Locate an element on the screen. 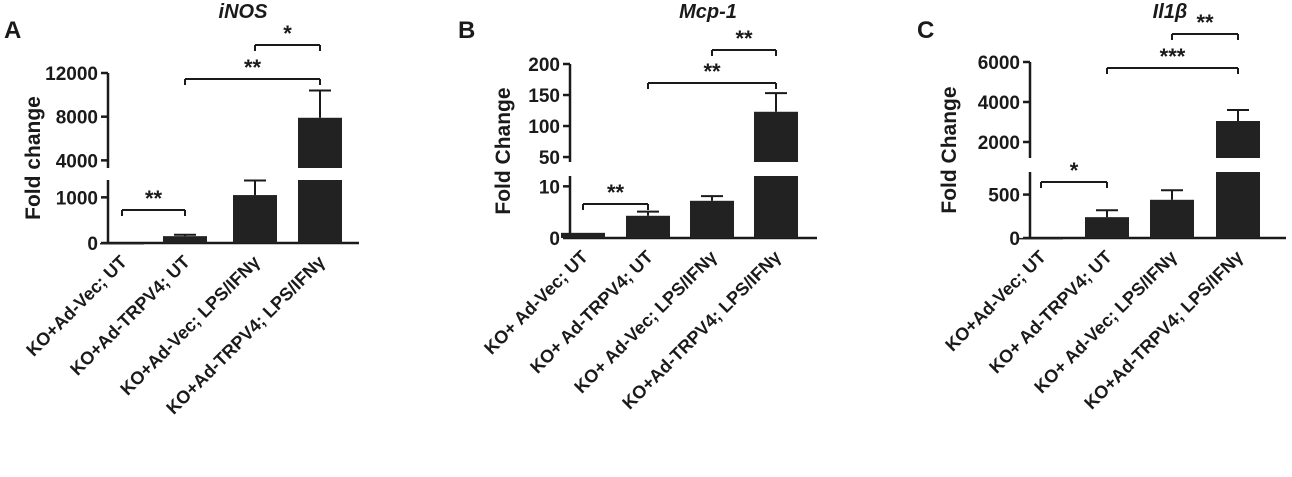 Image resolution: width=1292 pixels, height=477 pixels. y-tick-label: 2000 is located at coordinates (999, 143).